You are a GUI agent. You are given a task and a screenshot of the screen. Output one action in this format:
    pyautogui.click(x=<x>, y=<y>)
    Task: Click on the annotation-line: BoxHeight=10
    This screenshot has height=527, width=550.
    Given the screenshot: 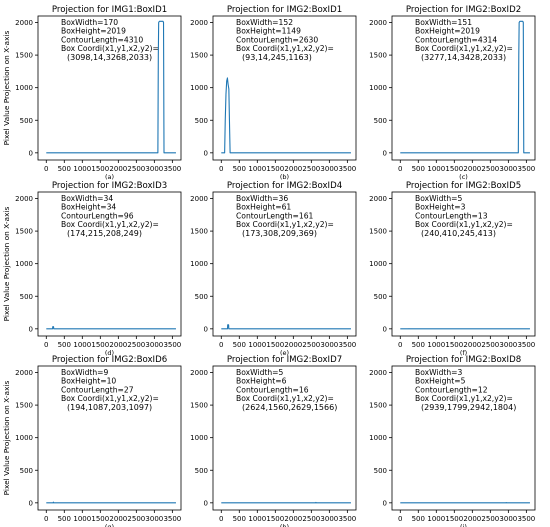 What is the action you would take?
    pyautogui.click(x=88, y=381)
    